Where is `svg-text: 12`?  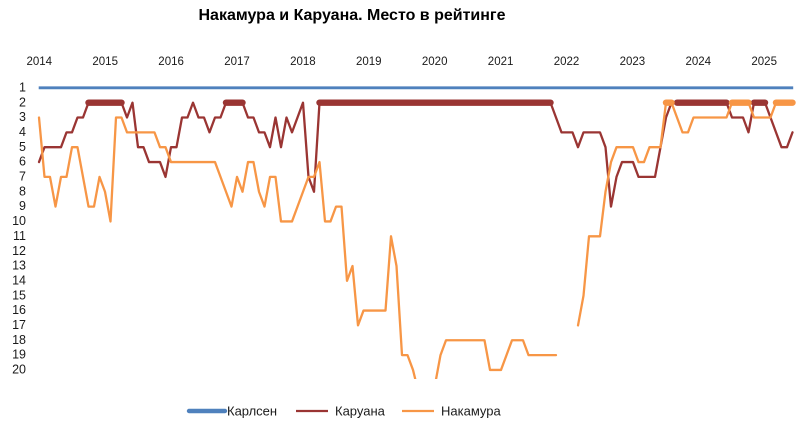
svg-text: 12 is located at coordinates (19, 251).